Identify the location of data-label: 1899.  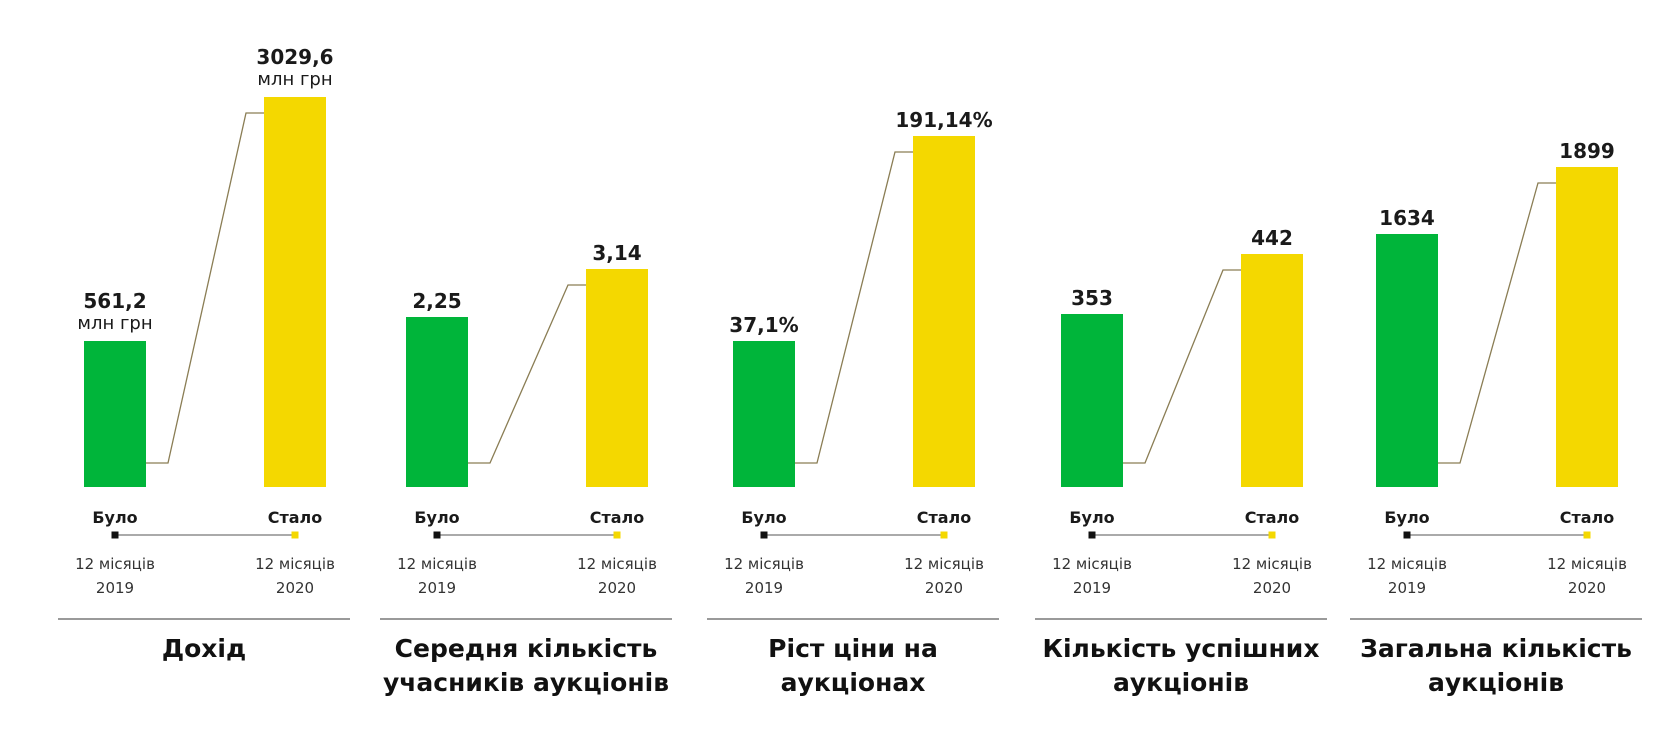
(1587, 151).